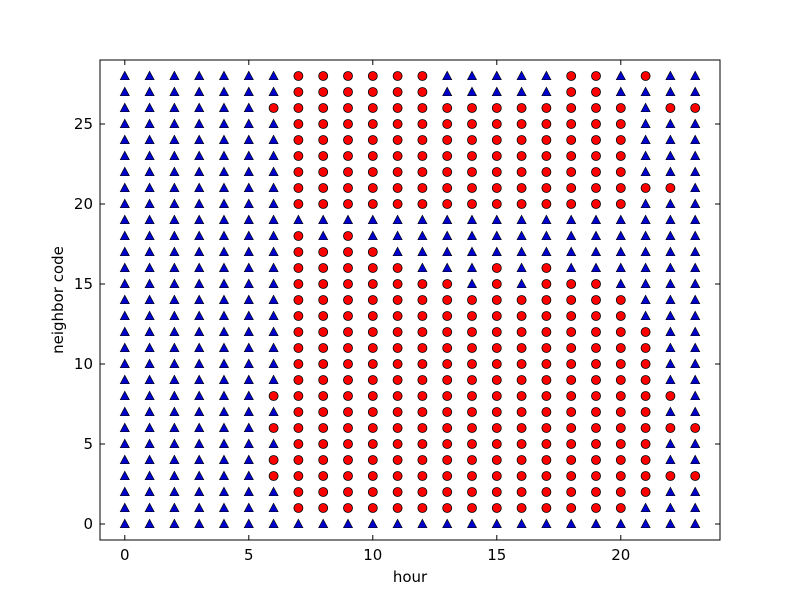 This screenshot has height=605, width=800. Describe the element at coordinates (83, 364) in the screenshot. I see `y-tick-label: 10` at that location.